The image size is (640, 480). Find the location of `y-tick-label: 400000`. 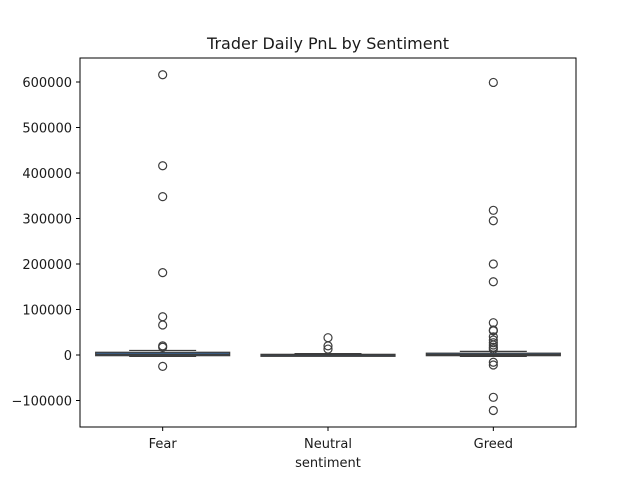

y-tick-label: 400000 is located at coordinates (47, 174).